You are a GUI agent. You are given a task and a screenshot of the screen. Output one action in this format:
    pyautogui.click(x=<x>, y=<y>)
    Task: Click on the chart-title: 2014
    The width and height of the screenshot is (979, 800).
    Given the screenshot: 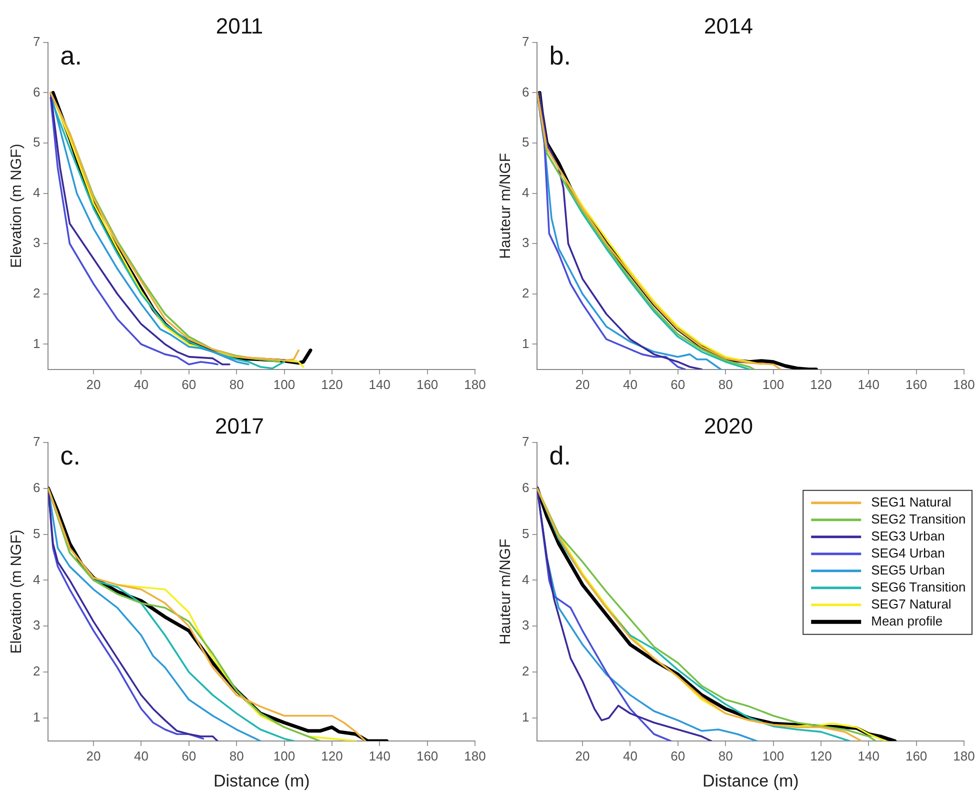 What is the action you would take?
    pyautogui.click(x=728, y=25)
    